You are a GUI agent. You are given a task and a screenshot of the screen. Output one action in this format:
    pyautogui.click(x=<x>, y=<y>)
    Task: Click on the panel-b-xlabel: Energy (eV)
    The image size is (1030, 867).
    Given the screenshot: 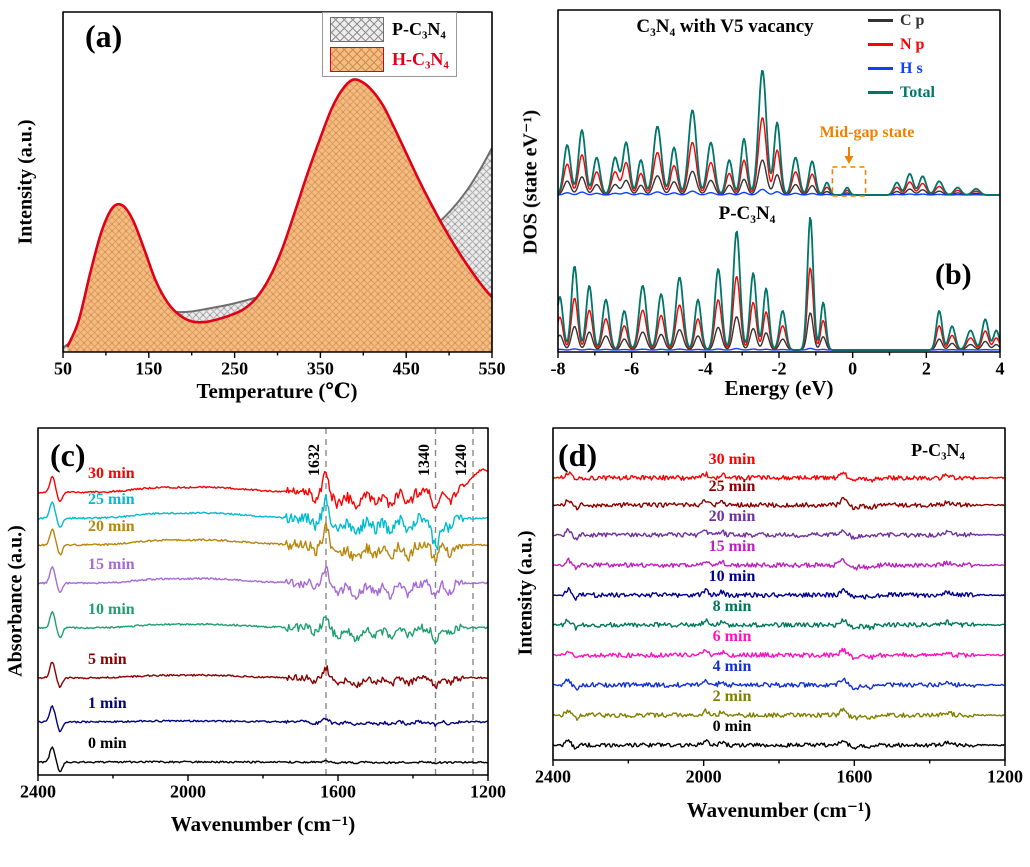 What is the action you would take?
    pyautogui.click(x=779, y=388)
    